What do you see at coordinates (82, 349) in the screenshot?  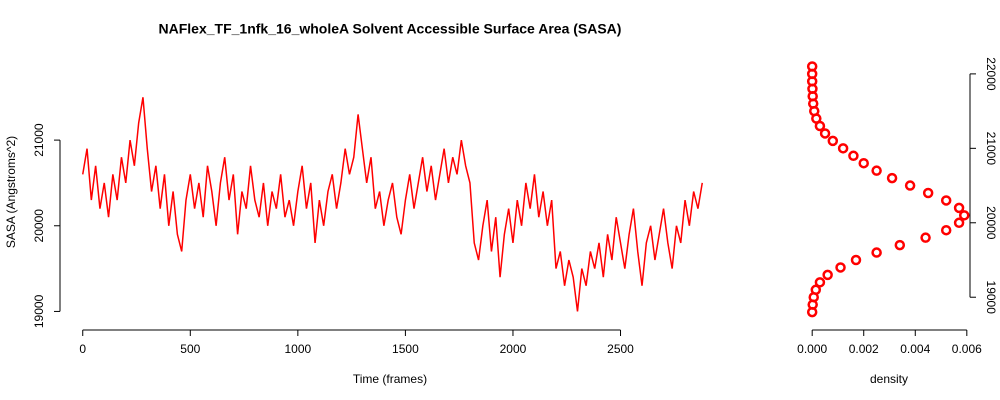 I see `x-tick-label: 0` at bounding box center [82, 349].